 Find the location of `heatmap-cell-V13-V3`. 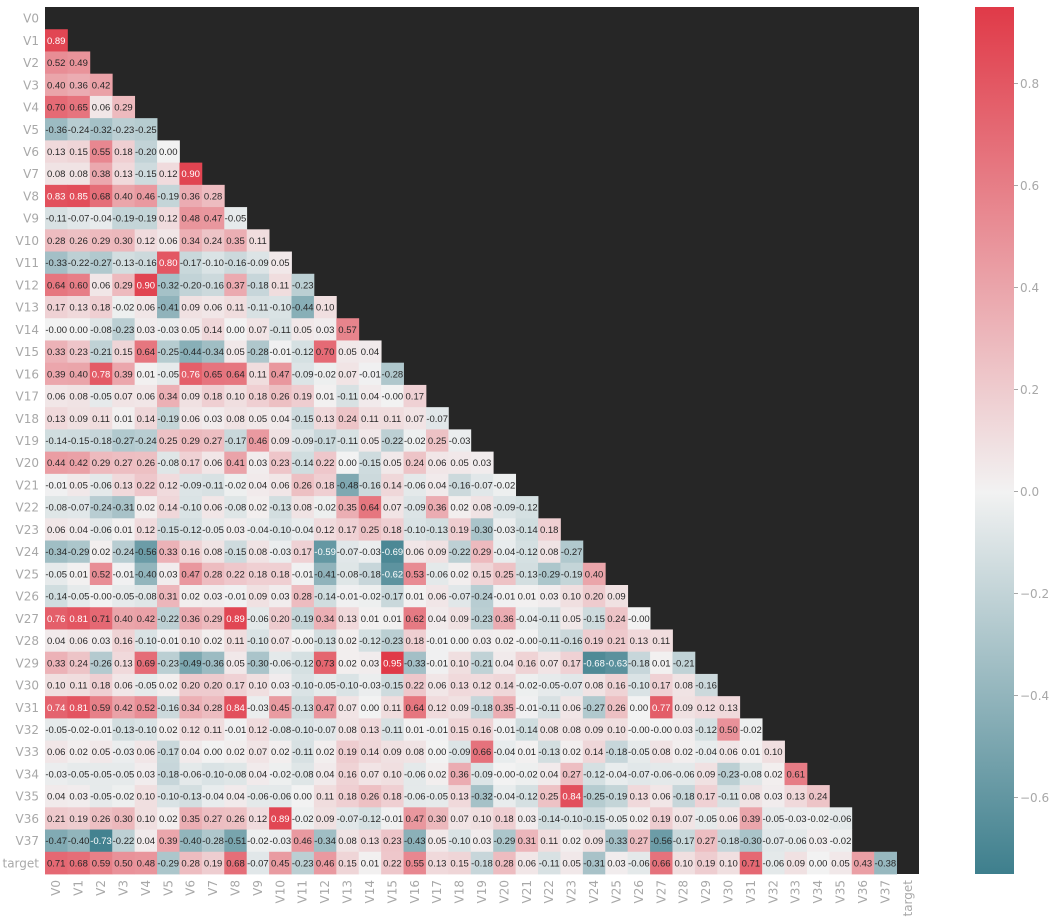

heatmap-cell-V13-V3 is located at coordinates (124, 307).